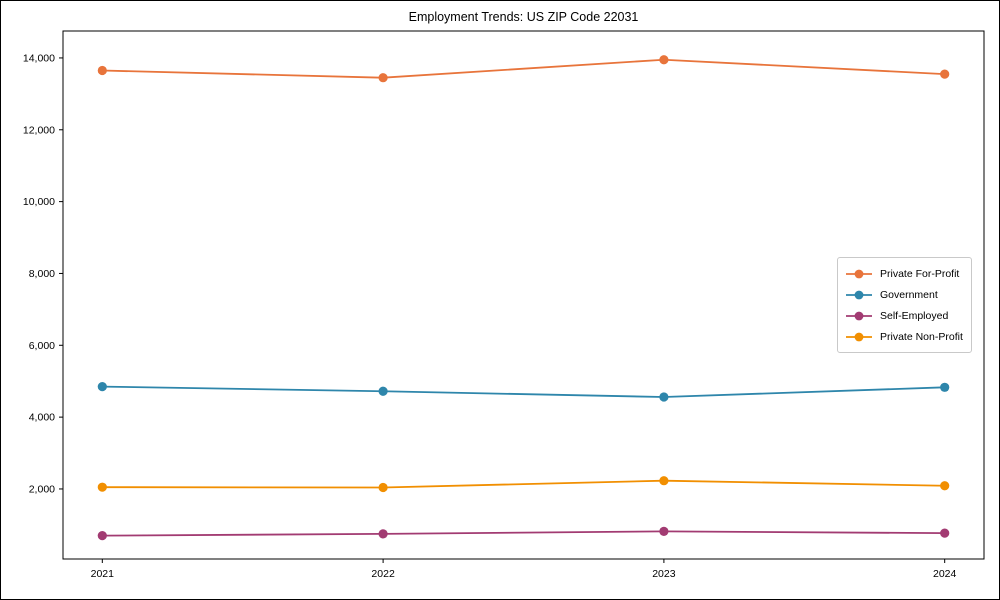 Image resolution: width=1000 pixels, height=600 pixels. Describe the element at coordinates (39, 202) in the screenshot. I see `y-tick-label: 10,000` at that location.